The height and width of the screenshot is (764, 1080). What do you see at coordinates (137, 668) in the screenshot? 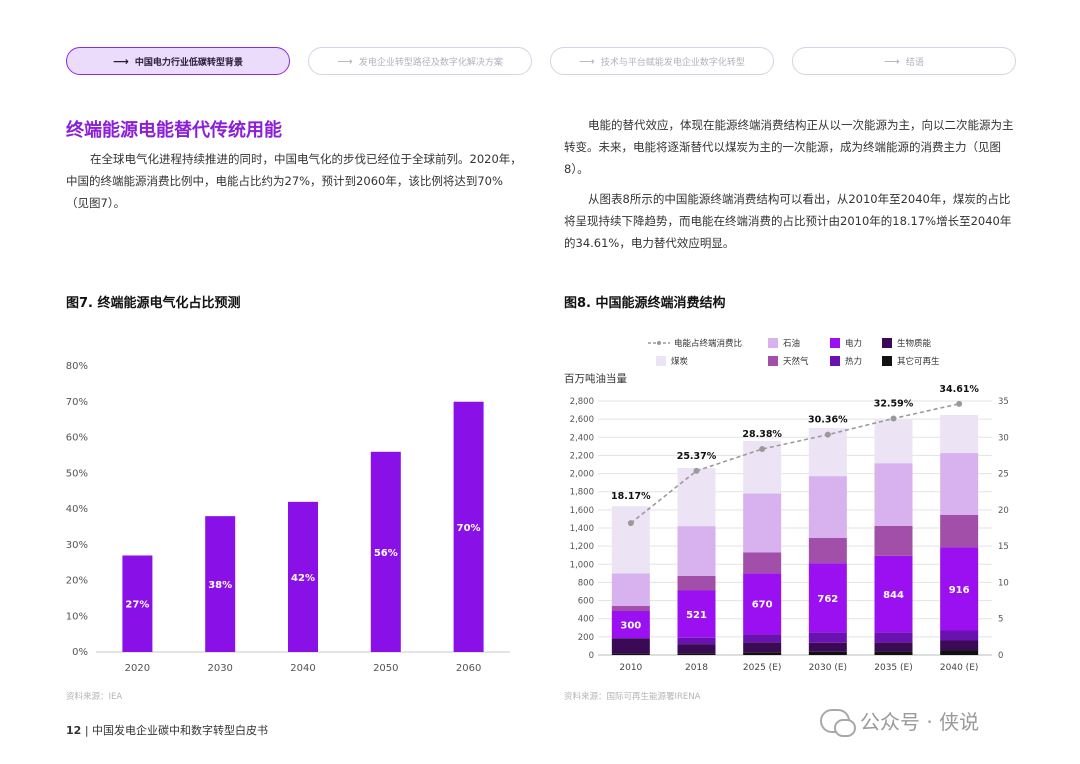
I see `x-tick-label: 2020` at bounding box center [137, 668].